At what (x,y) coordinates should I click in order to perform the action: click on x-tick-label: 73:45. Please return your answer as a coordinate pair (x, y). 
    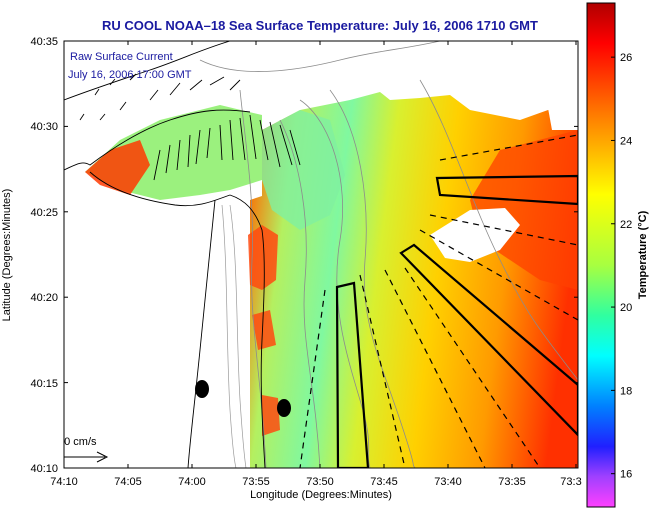
    Looking at the image, I should click on (384, 482).